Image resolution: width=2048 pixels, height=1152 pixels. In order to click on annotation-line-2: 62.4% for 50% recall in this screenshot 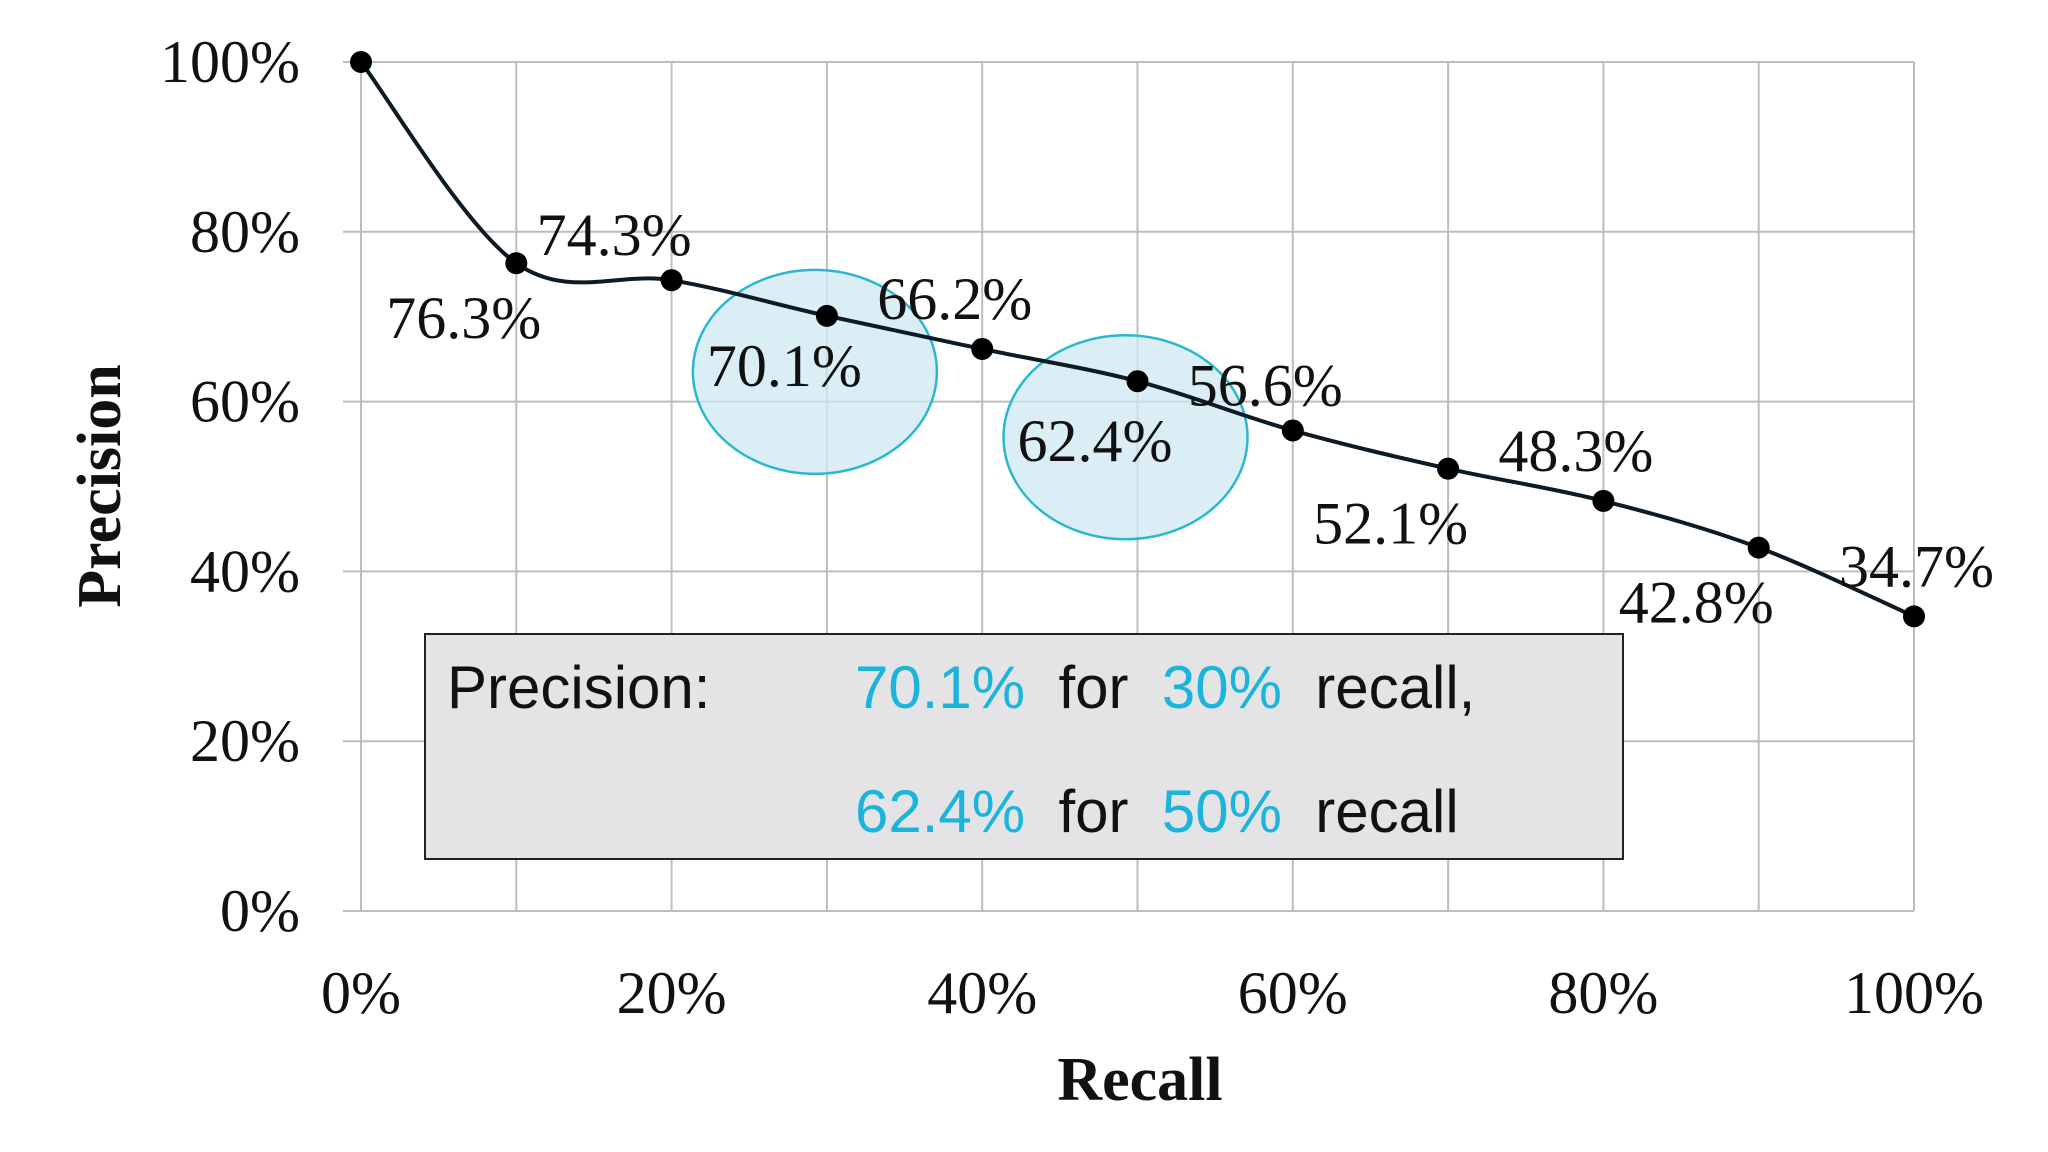, I will do `click(1157, 811)`.